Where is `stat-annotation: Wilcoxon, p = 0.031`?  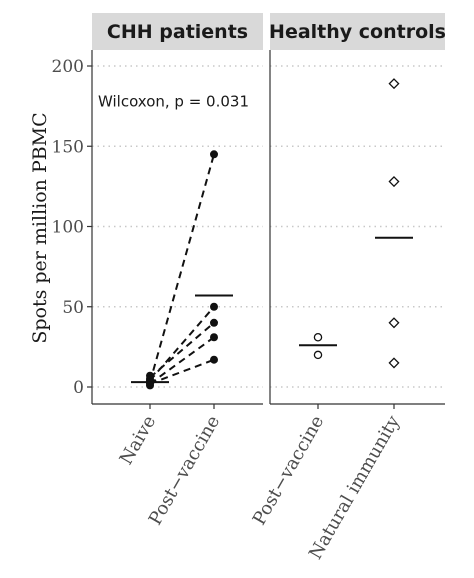 stat-annotation: Wilcoxon, p = 0.031 is located at coordinates (173, 101).